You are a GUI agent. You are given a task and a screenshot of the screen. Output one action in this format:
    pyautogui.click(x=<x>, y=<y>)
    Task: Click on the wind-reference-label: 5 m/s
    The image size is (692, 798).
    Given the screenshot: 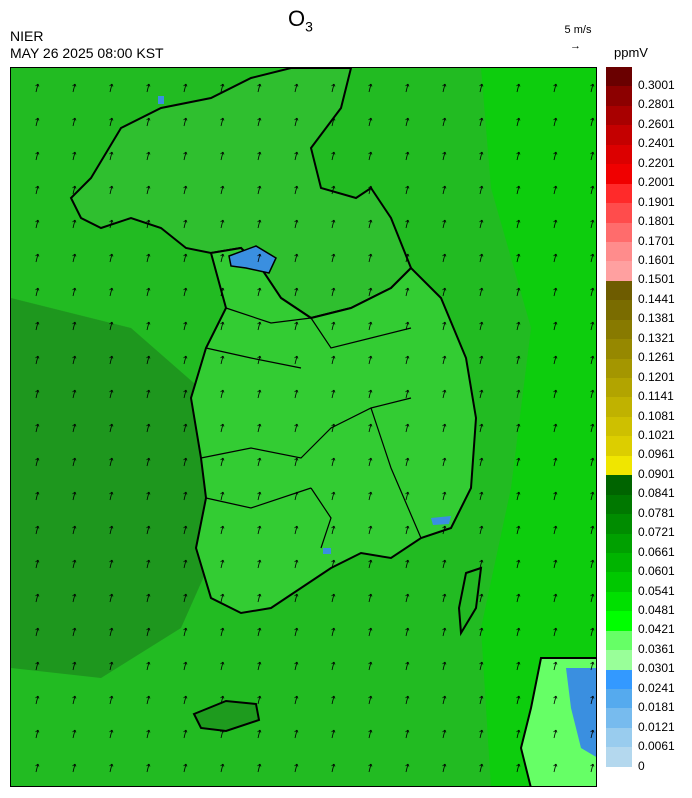 What is the action you would take?
    pyautogui.click(x=578, y=30)
    